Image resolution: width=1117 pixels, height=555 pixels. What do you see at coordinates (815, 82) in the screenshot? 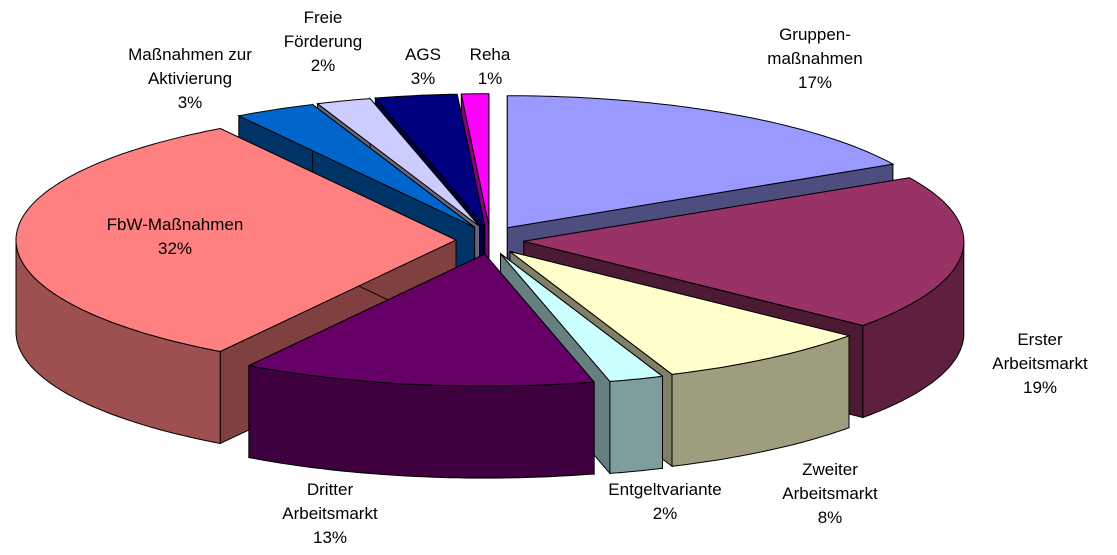
I see `value-label: 17%` at bounding box center [815, 82].